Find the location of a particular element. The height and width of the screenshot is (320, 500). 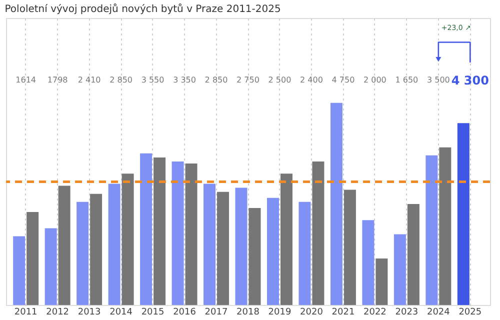

text: 3 350 is located at coordinates (184, 80).